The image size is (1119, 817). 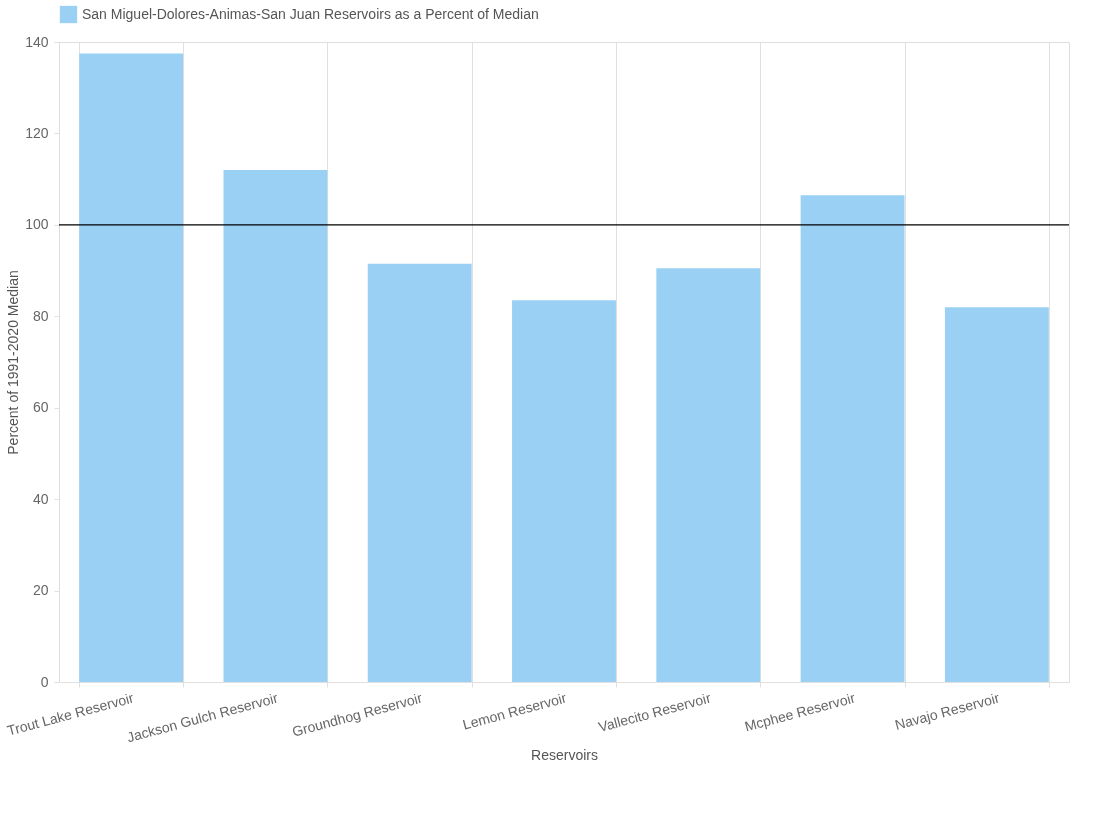 What do you see at coordinates (37, 132) in the screenshot?
I see `y-tick-label: 120` at bounding box center [37, 132].